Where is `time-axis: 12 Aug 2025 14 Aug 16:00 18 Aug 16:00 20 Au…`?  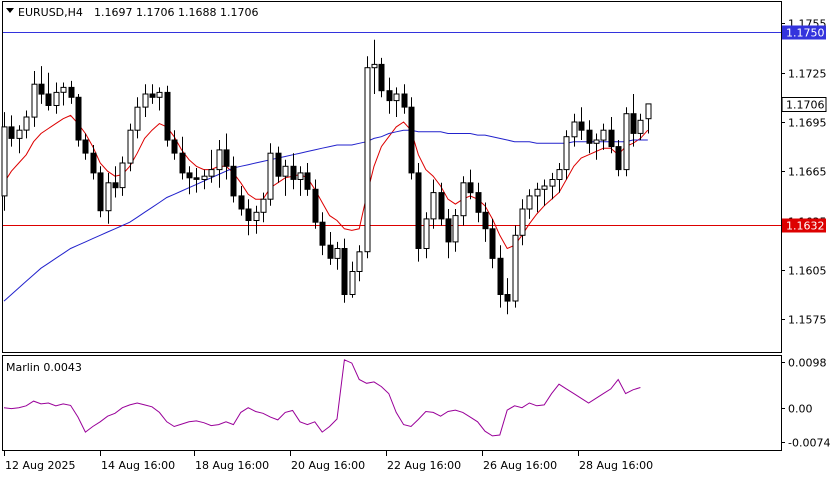 time-axis: 12 Aug 2025 14 Aug 16:00 18 Aug 16:00 20 Au… is located at coordinates (328, 461).